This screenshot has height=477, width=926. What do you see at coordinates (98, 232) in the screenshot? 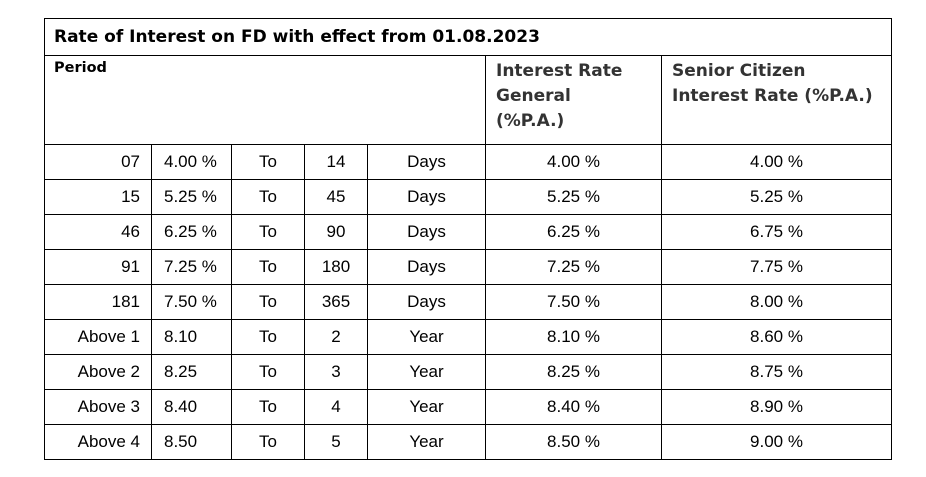
I see `period-from-cell: 46` at bounding box center [98, 232].